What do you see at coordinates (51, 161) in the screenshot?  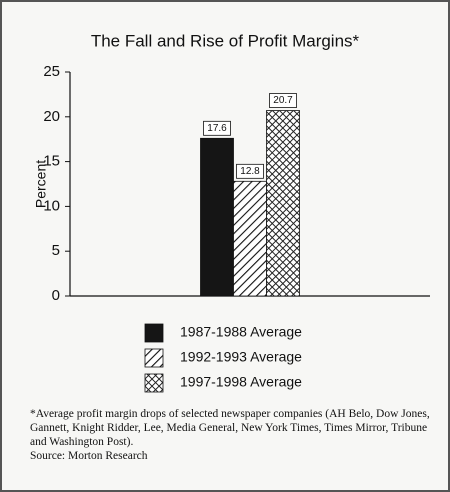 I see `y-tick-label: 15` at bounding box center [51, 161].